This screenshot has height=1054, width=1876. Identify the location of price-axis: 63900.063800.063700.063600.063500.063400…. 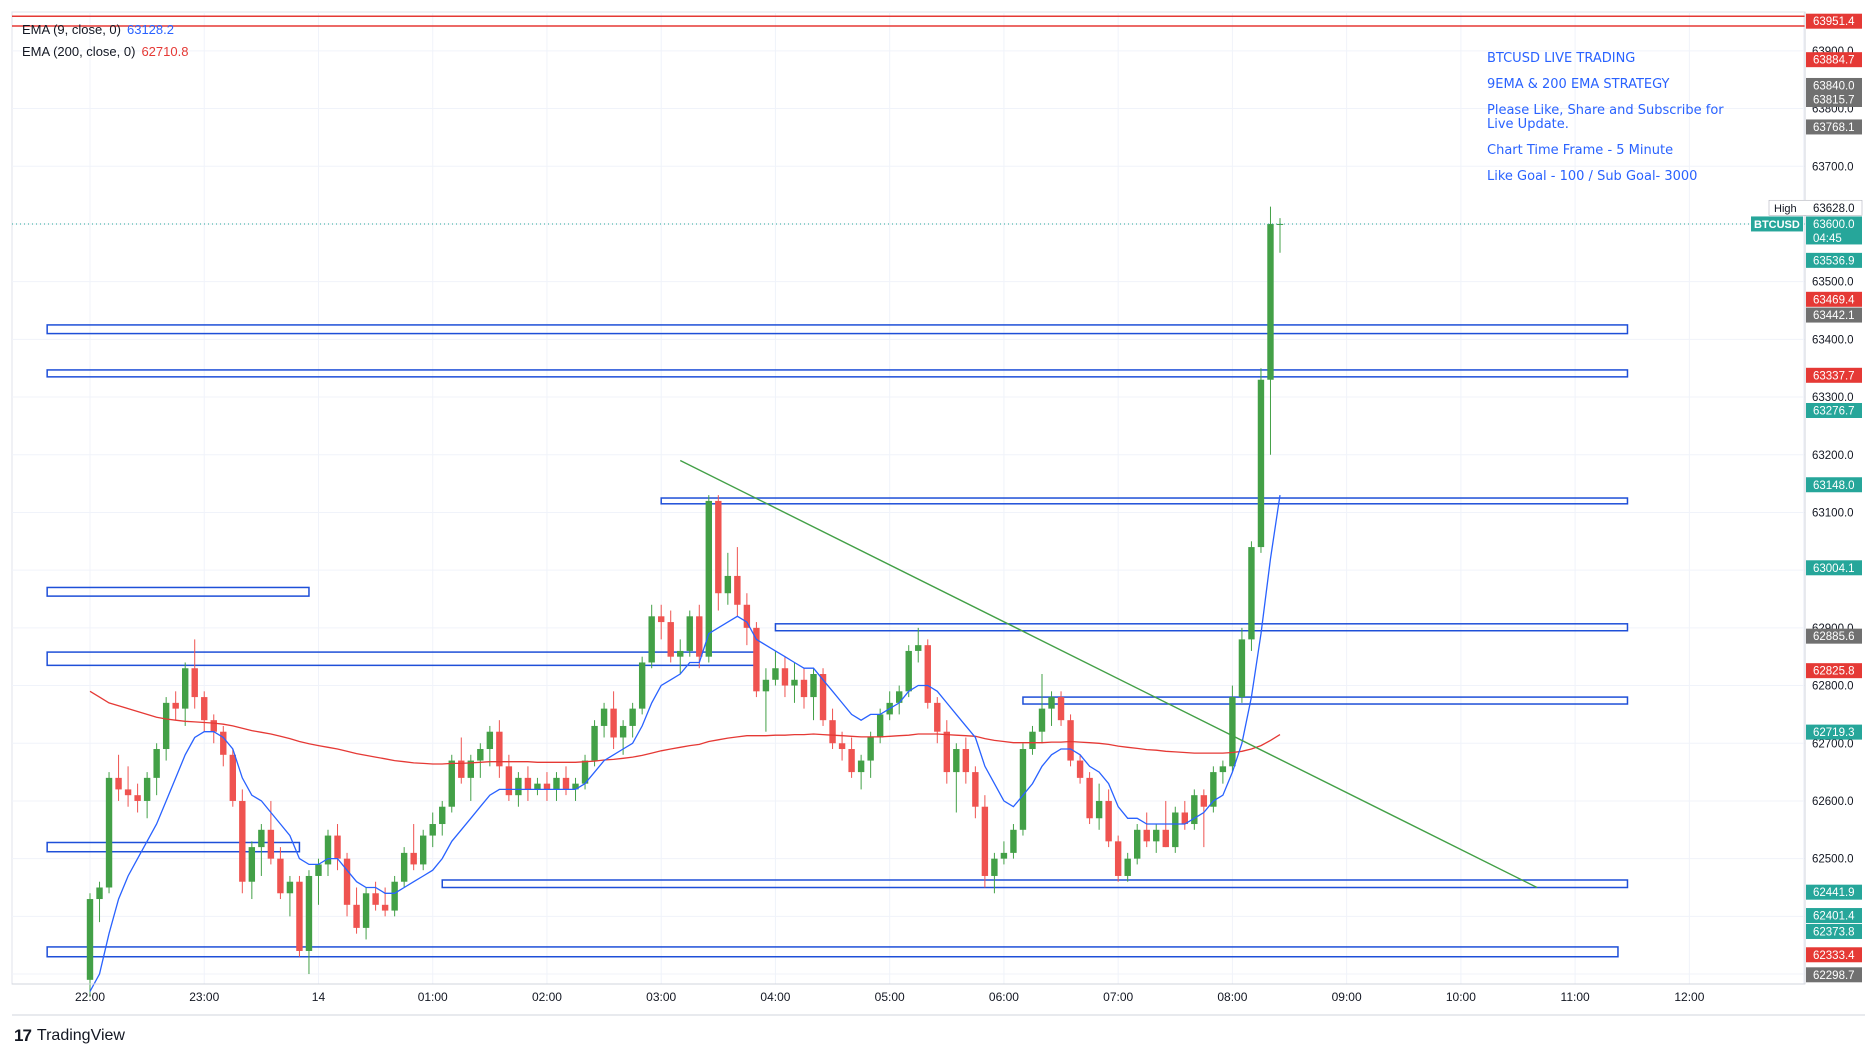
(1807, 498).